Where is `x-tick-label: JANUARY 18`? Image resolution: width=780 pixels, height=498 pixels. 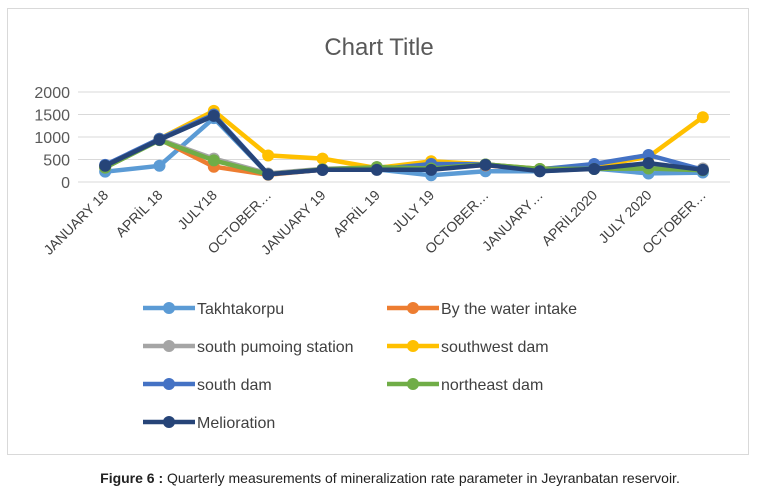 x-tick-label: JANUARY 18 is located at coordinates (75, 222).